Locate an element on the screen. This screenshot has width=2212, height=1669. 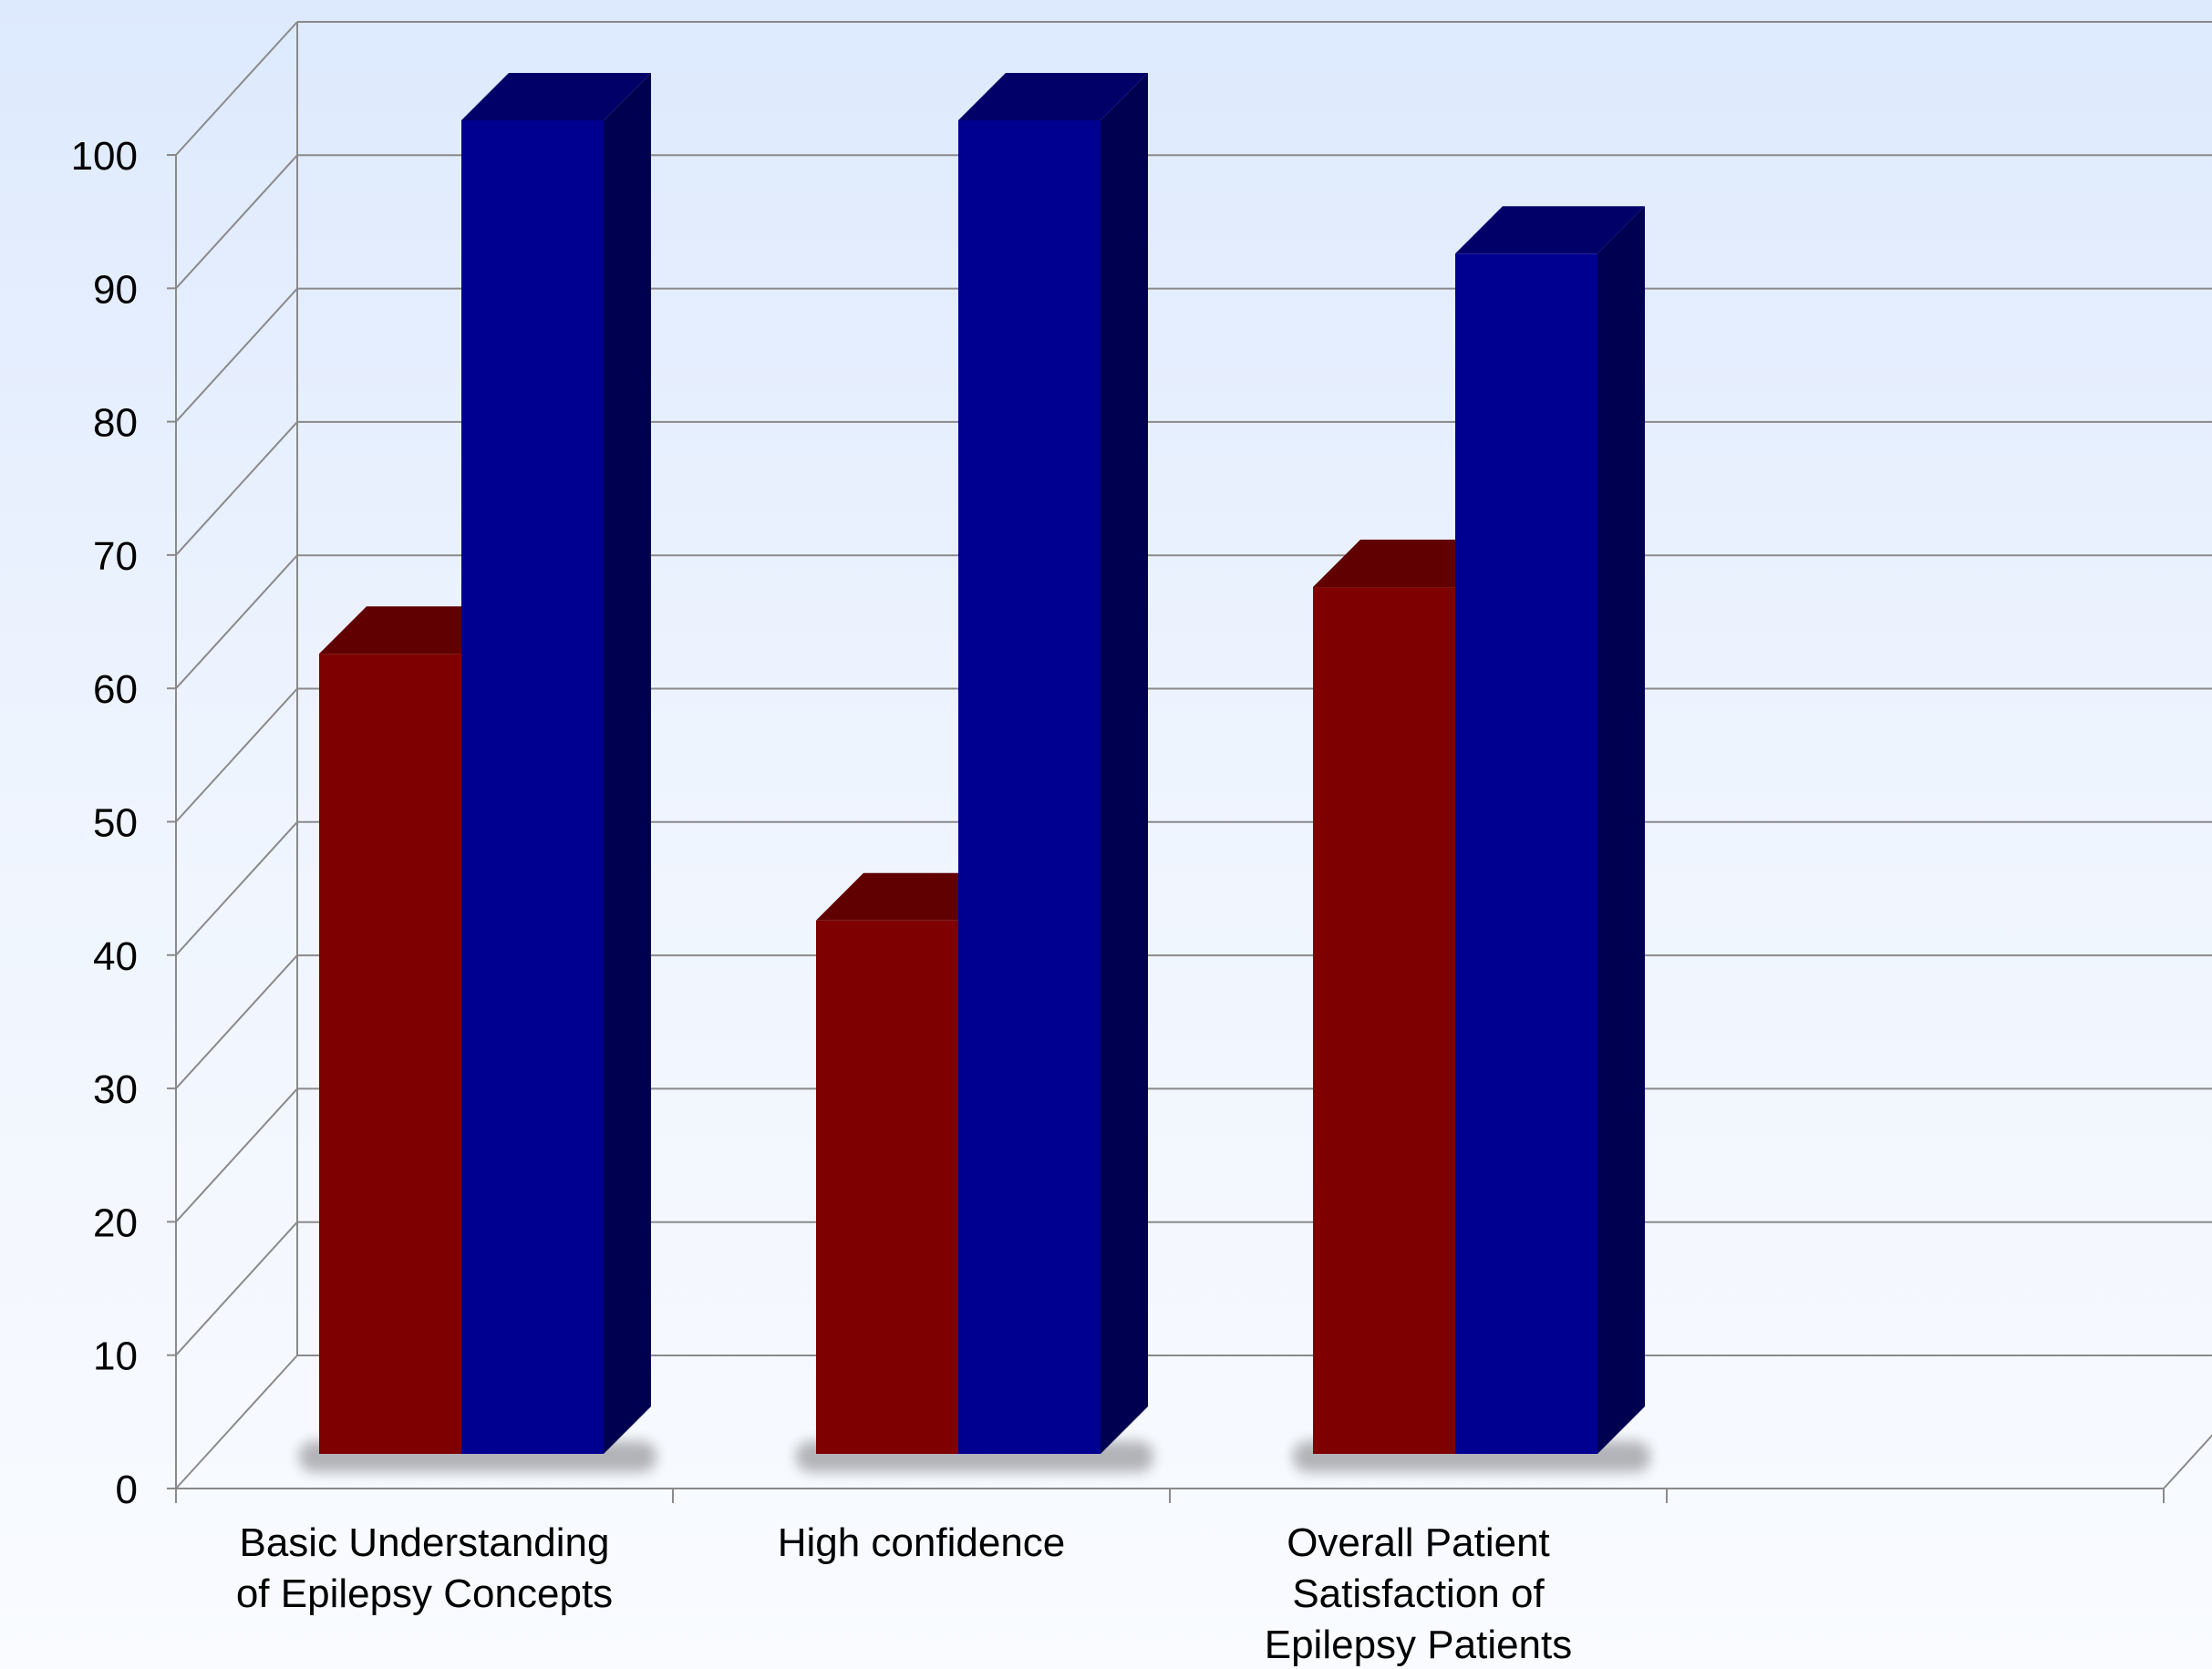
y-tick-label: 40 is located at coordinates (115, 956).